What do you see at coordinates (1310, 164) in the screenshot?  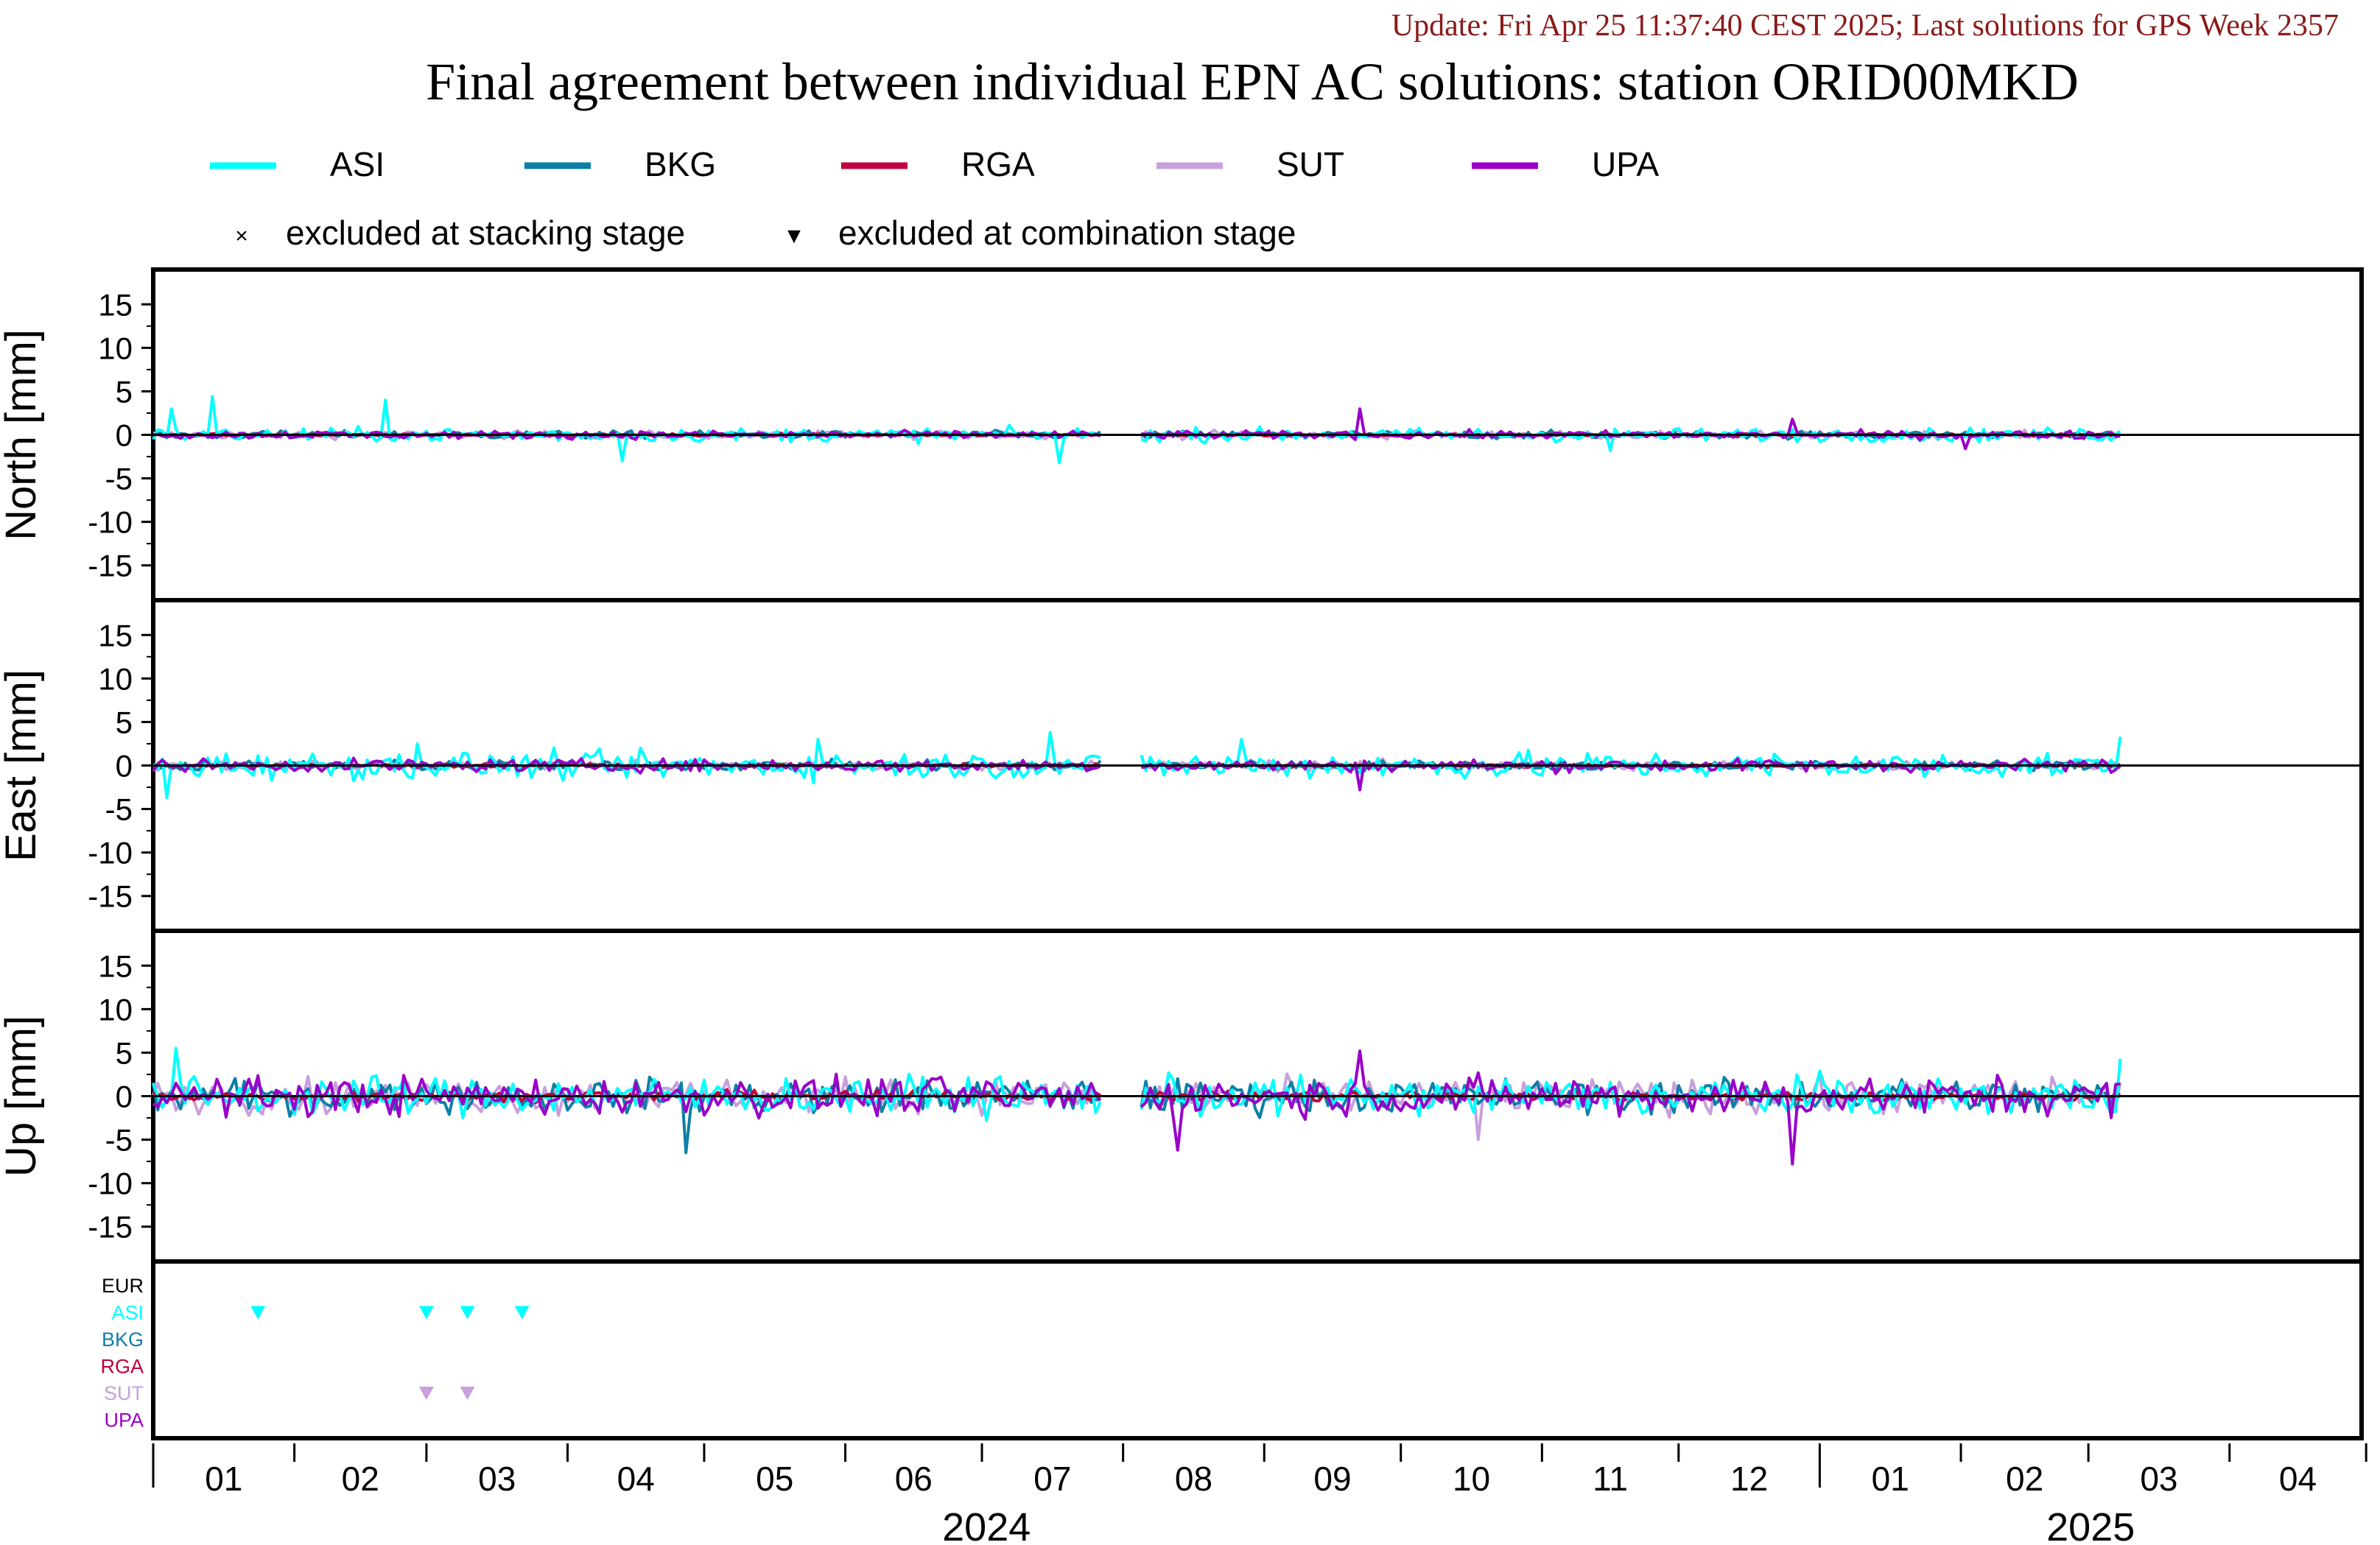 I see `legend-label-sut: SUT` at bounding box center [1310, 164].